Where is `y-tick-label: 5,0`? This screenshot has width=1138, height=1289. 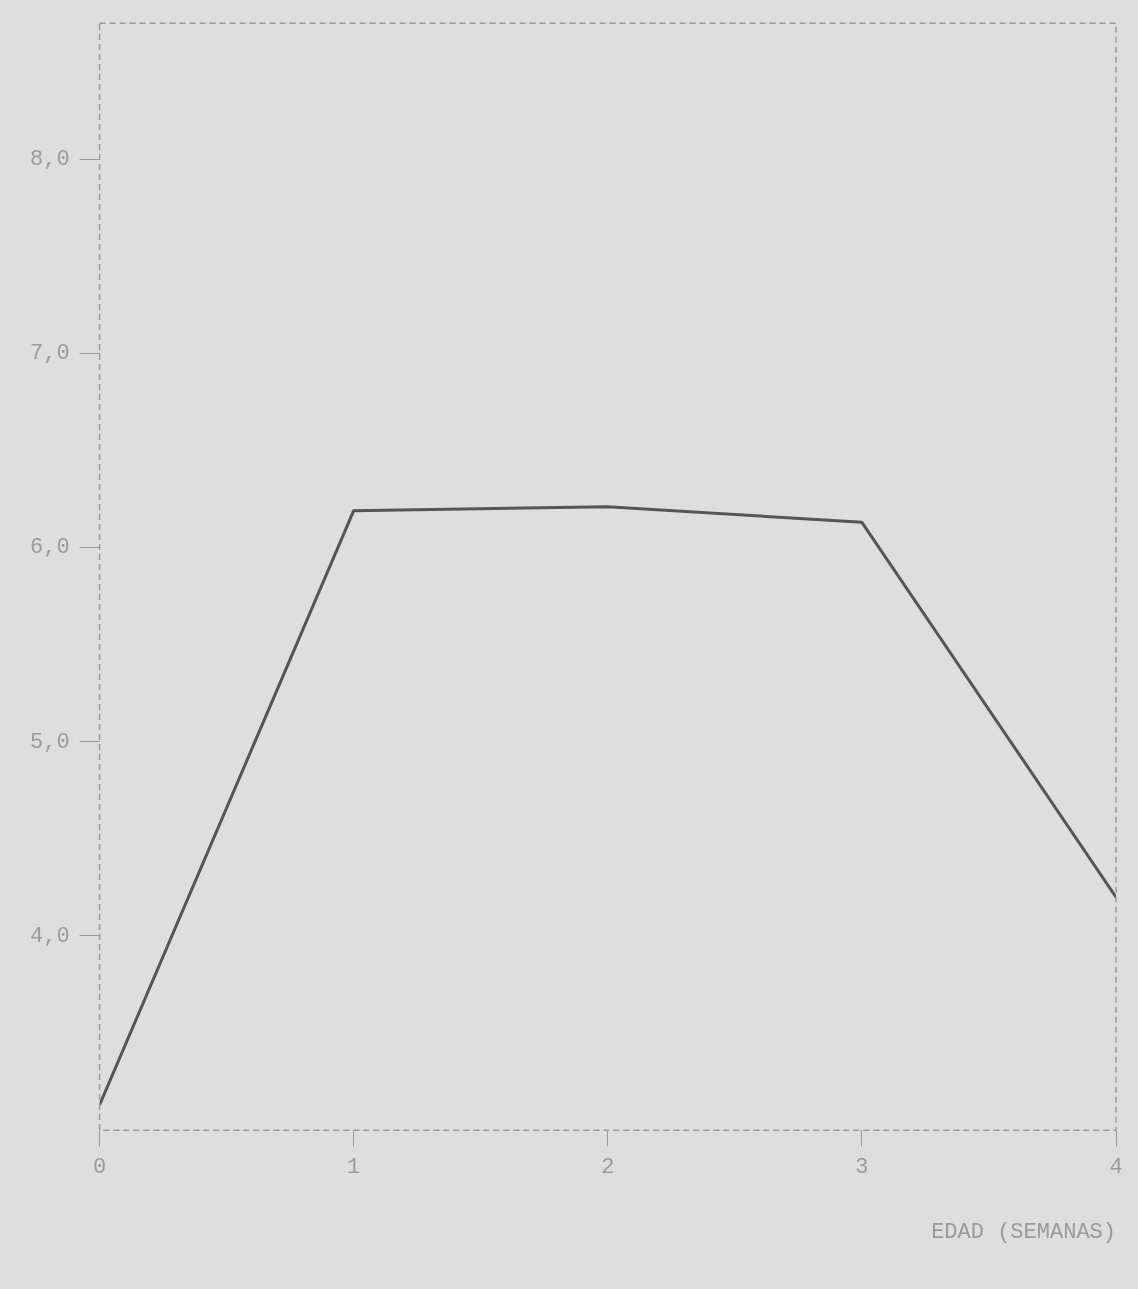 y-tick-label: 5,0 is located at coordinates (50, 742).